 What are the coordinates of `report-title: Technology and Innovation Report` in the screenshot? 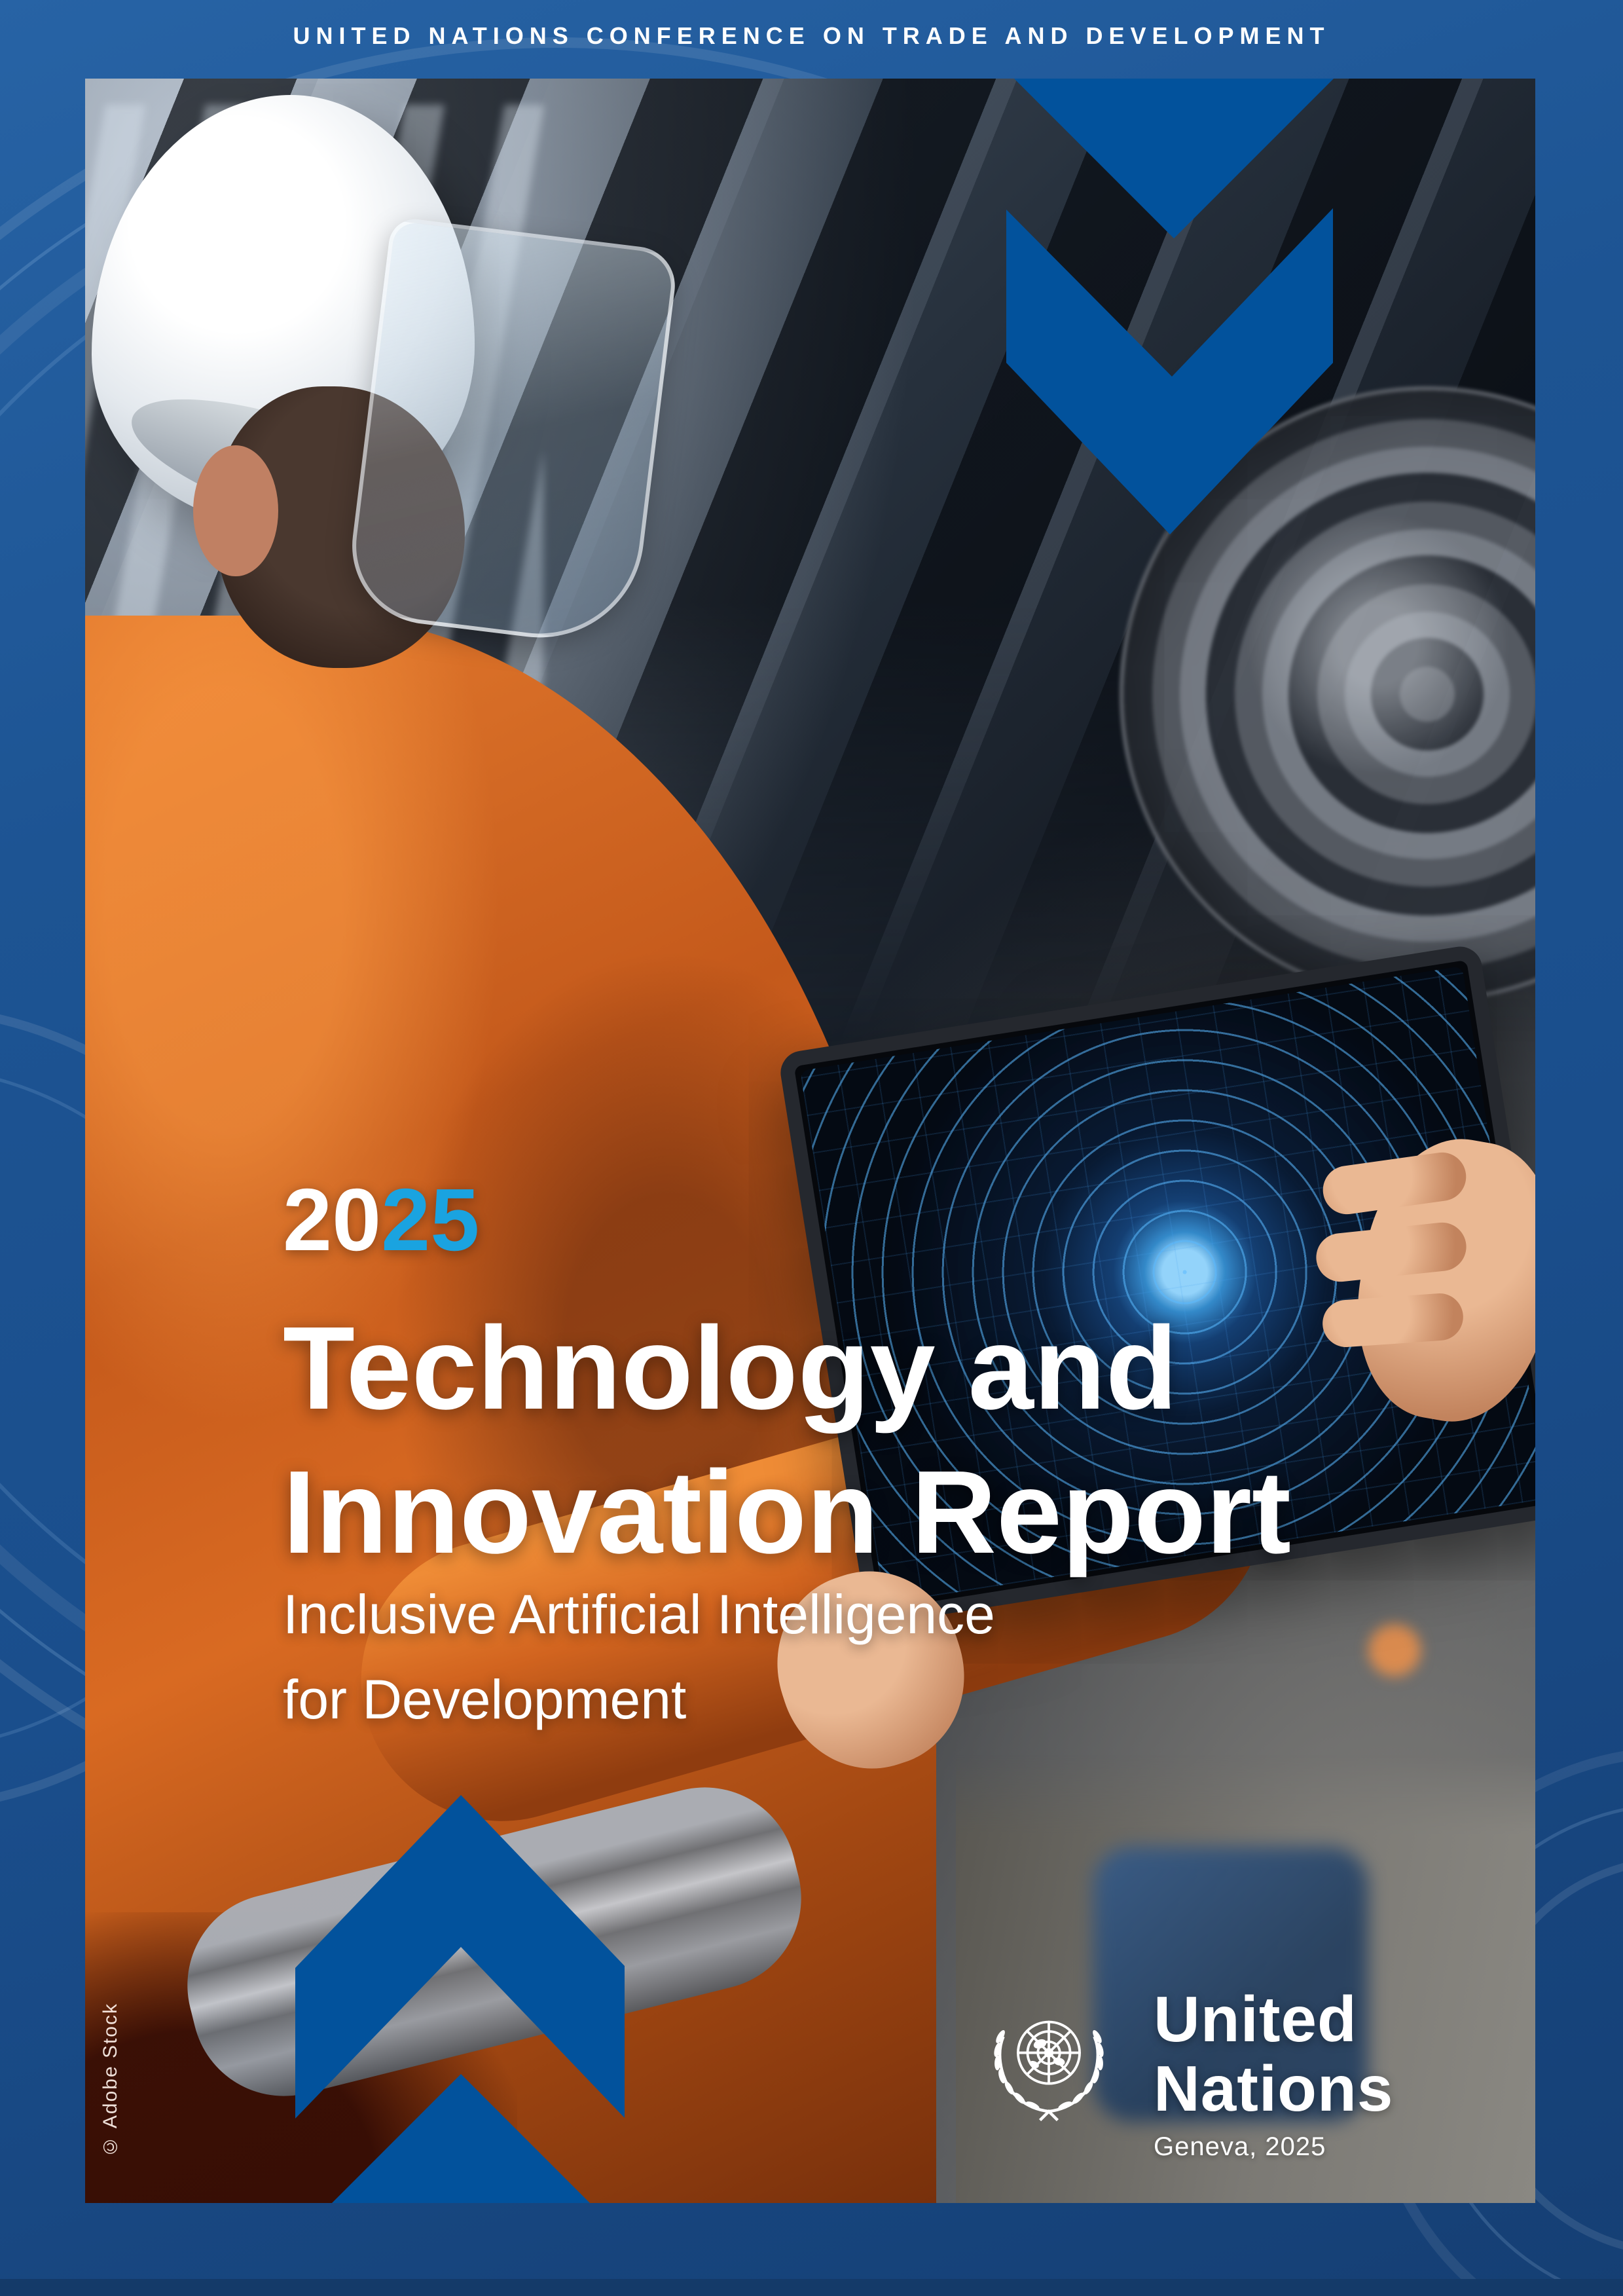 It's located at (872, 1441).